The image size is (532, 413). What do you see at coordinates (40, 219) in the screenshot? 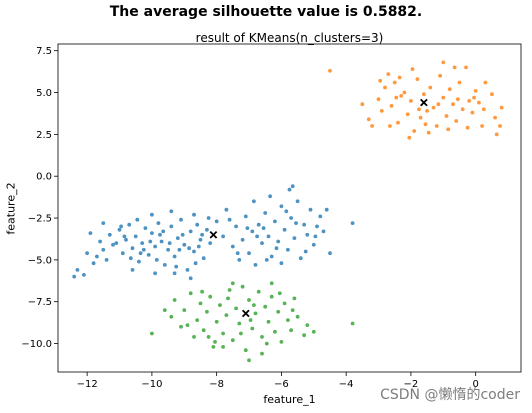
I see `y-tick-label-3: −2.5` at bounding box center [40, 219].